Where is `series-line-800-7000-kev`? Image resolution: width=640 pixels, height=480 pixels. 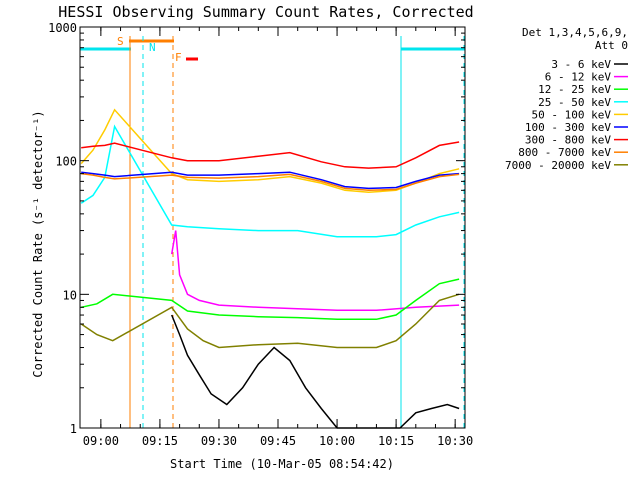 series-line-800-7000-kev is located at coordinates (270, 182).